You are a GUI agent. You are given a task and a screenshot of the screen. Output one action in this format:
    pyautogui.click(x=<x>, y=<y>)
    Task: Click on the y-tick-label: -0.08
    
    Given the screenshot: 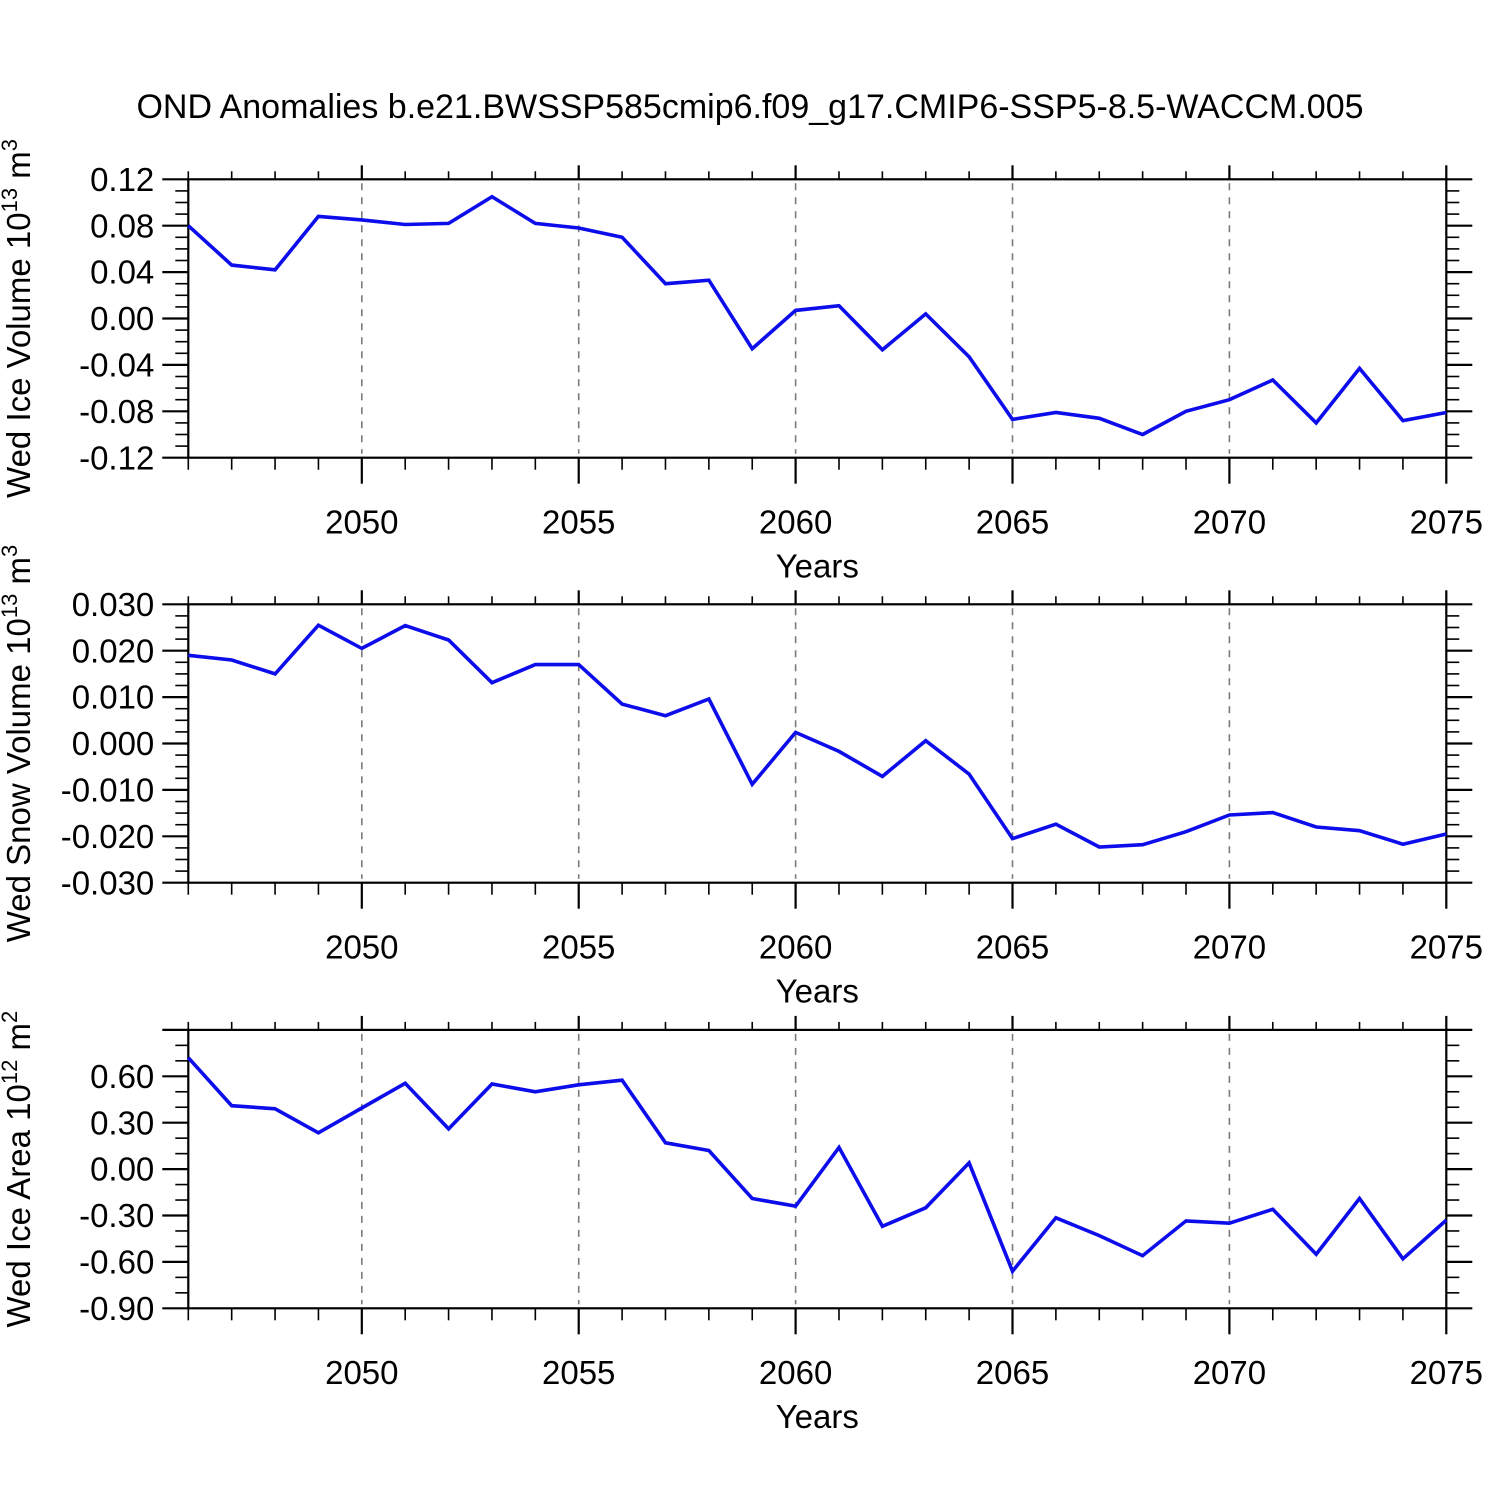 What is the action you would take?
    pyautogui.click(x=116, y=411)
    